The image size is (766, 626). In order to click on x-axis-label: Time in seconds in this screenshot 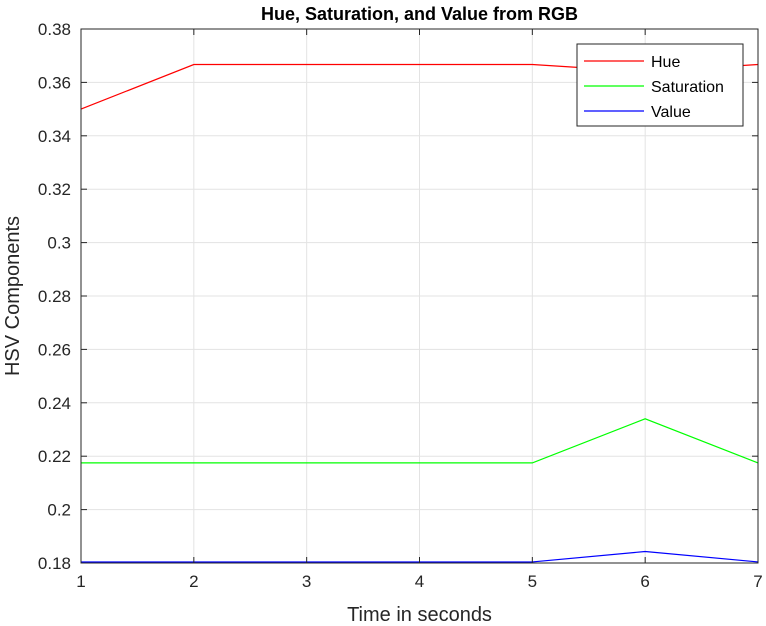, I will do `click(419, 615)`.